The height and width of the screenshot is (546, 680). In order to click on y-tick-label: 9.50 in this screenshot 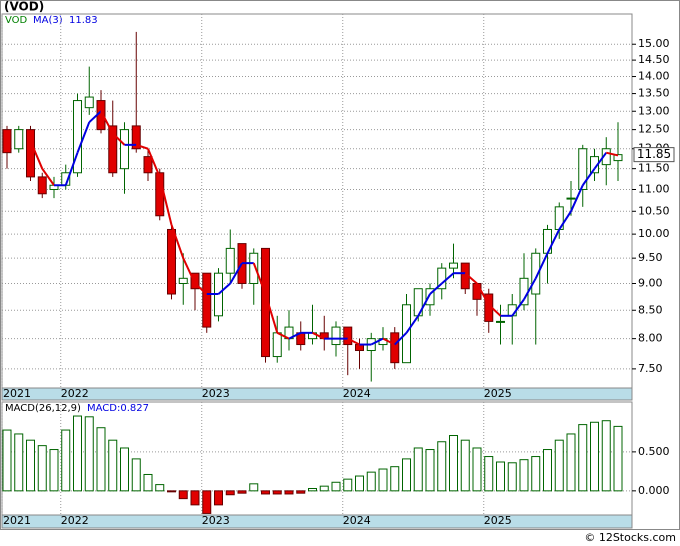, I will do `click(650, 257)`.